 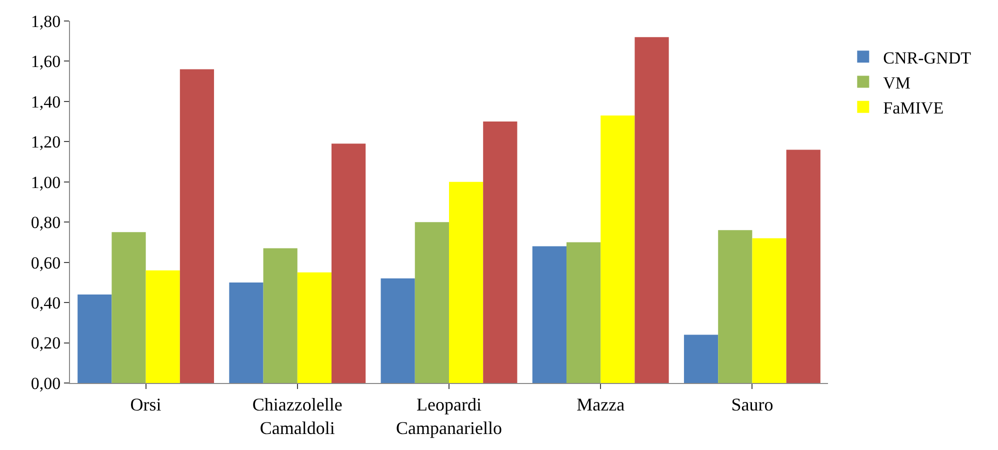 I want to click on y-tick-label: 0,60, so click(x=45, y=262).